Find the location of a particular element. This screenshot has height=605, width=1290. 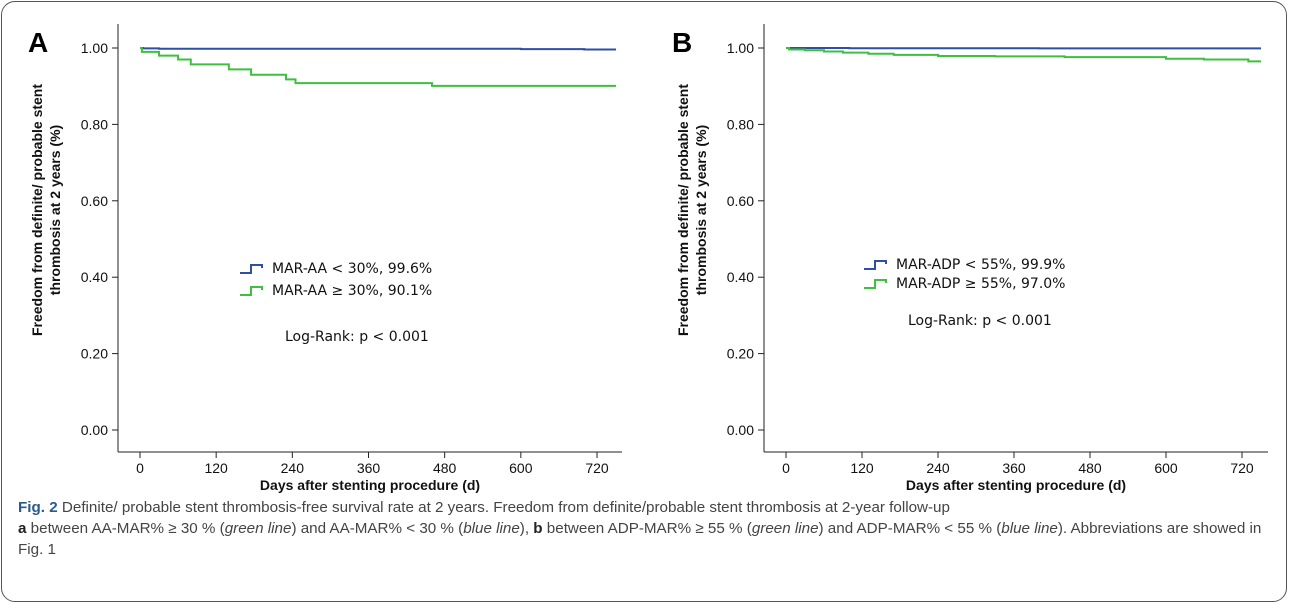

panel-a-x-tick-label: 0 is located at coordinates (140, 468).